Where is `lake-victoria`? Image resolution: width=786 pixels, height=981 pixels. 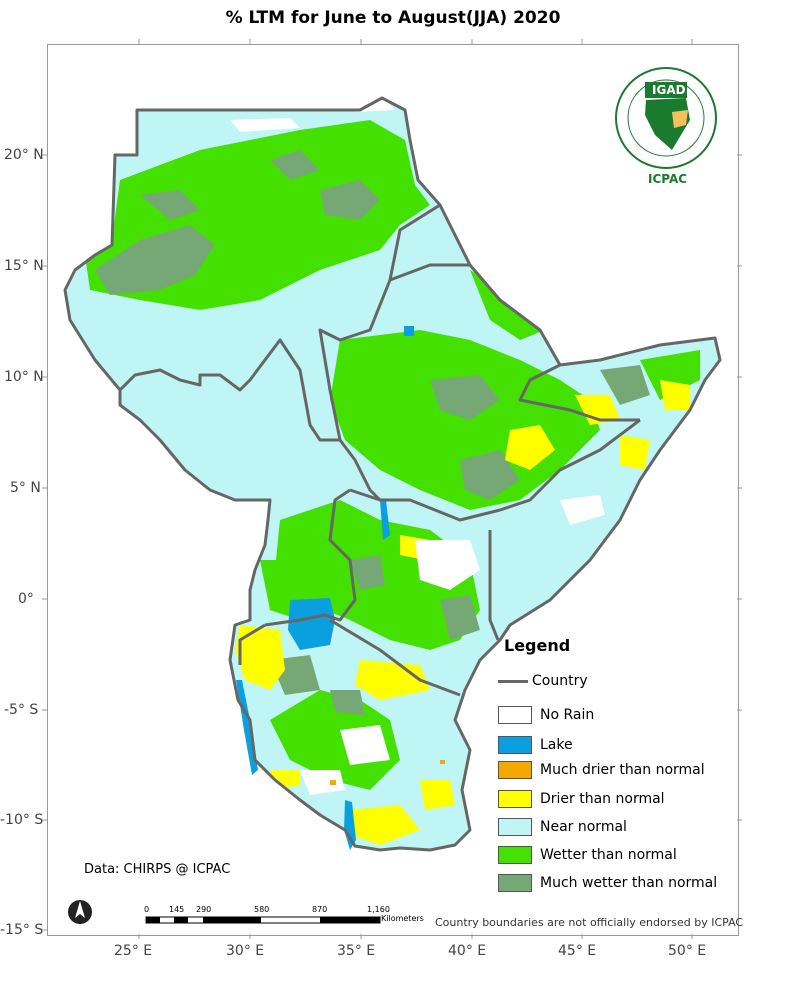 lake-victoria is located at coordinates (311, 624).